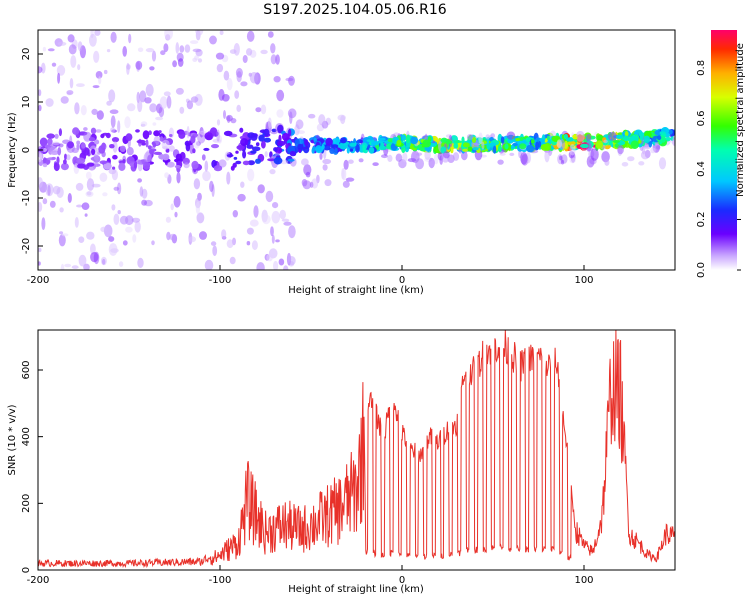  I want to click on snr-x-label: Height of straight line (km), so click(356, 589).